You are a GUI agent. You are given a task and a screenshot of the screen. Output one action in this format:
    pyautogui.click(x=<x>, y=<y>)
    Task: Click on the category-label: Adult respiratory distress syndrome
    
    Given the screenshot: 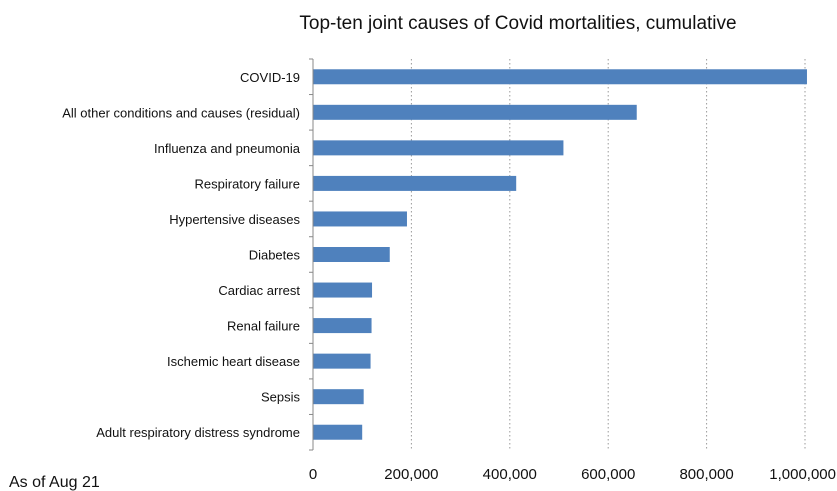 What is the action you would take?
    pyautogui.click(x=198, y=432)
    